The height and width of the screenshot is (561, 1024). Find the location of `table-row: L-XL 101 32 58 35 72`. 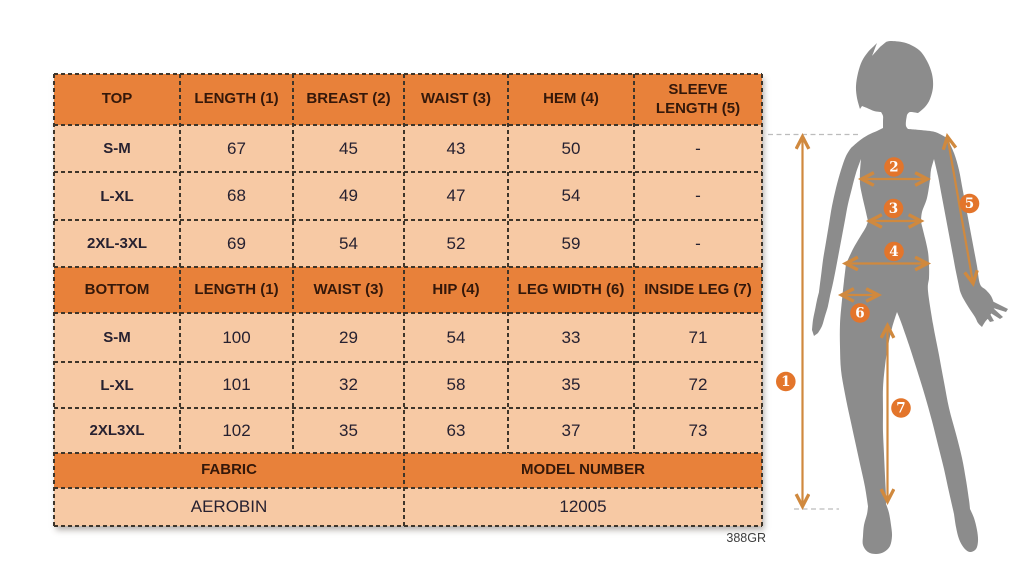

table-row: L-XL 101 32 58 35 72 is located at coordinates (408, 385).